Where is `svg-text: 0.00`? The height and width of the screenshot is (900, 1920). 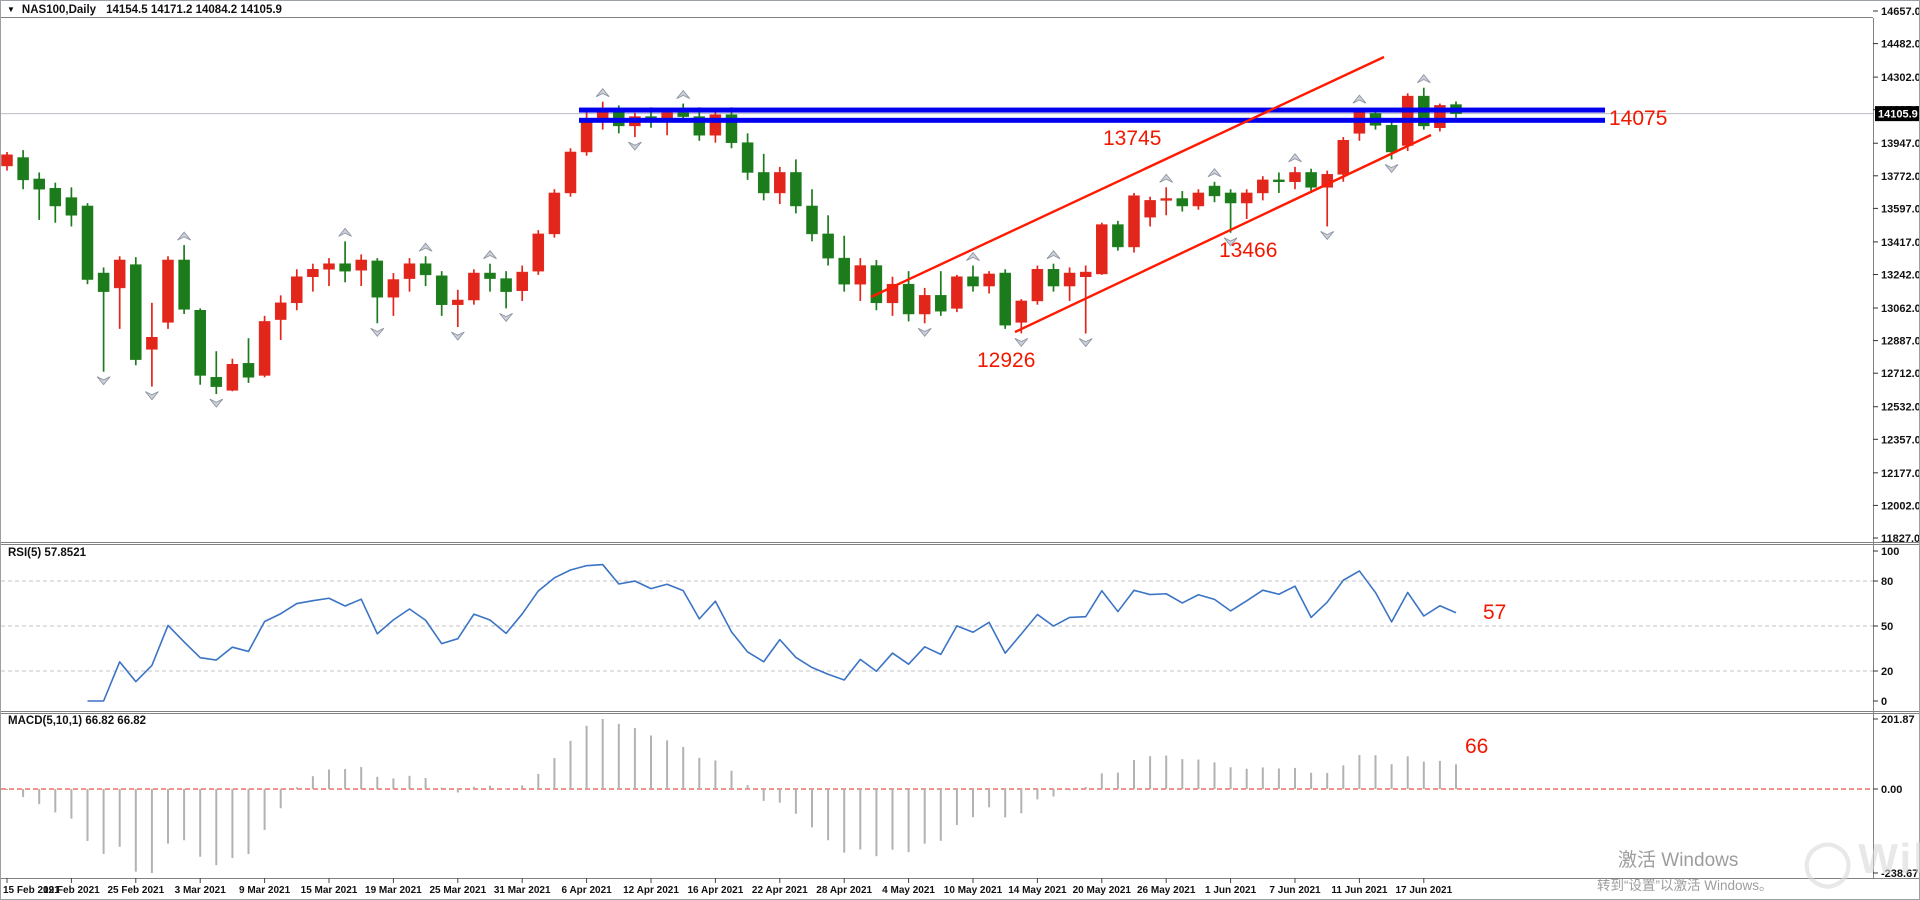
svg-text: 0.00 is located at coordinates (1891, 790).